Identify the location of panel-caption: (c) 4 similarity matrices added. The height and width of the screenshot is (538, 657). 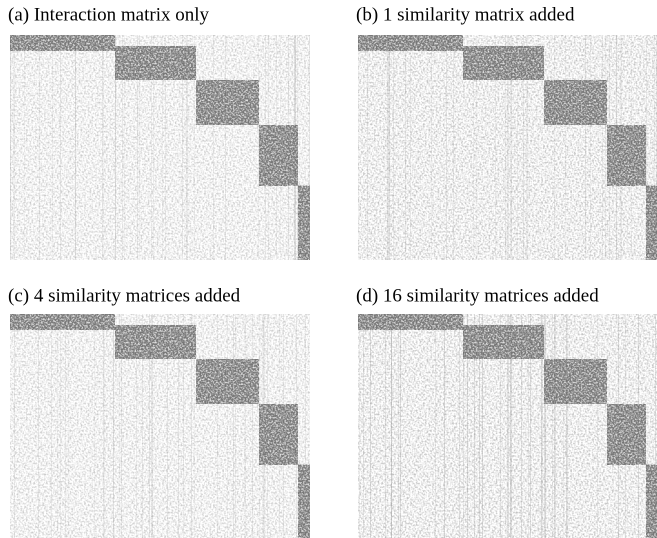
(124, 295).